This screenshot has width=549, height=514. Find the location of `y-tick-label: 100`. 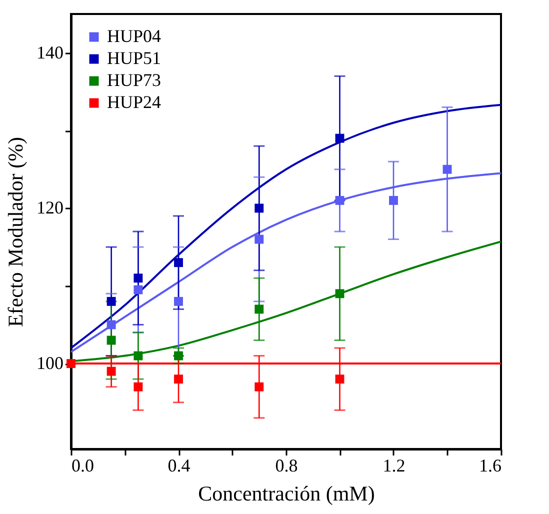

y-tick-label: 100 is located at coordinates (50, 363).